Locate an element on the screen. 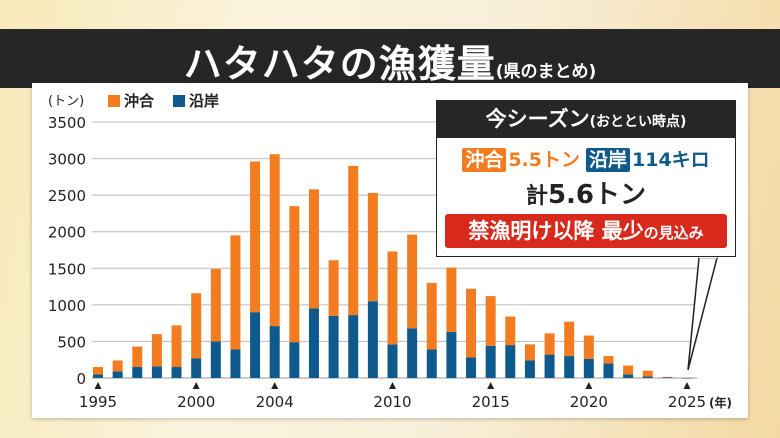 Image resolution: width=780 pixels, height=438 pixels. alert-banner: 禁漁明け以降 最少の見込み is located at coordinates (586, 231).